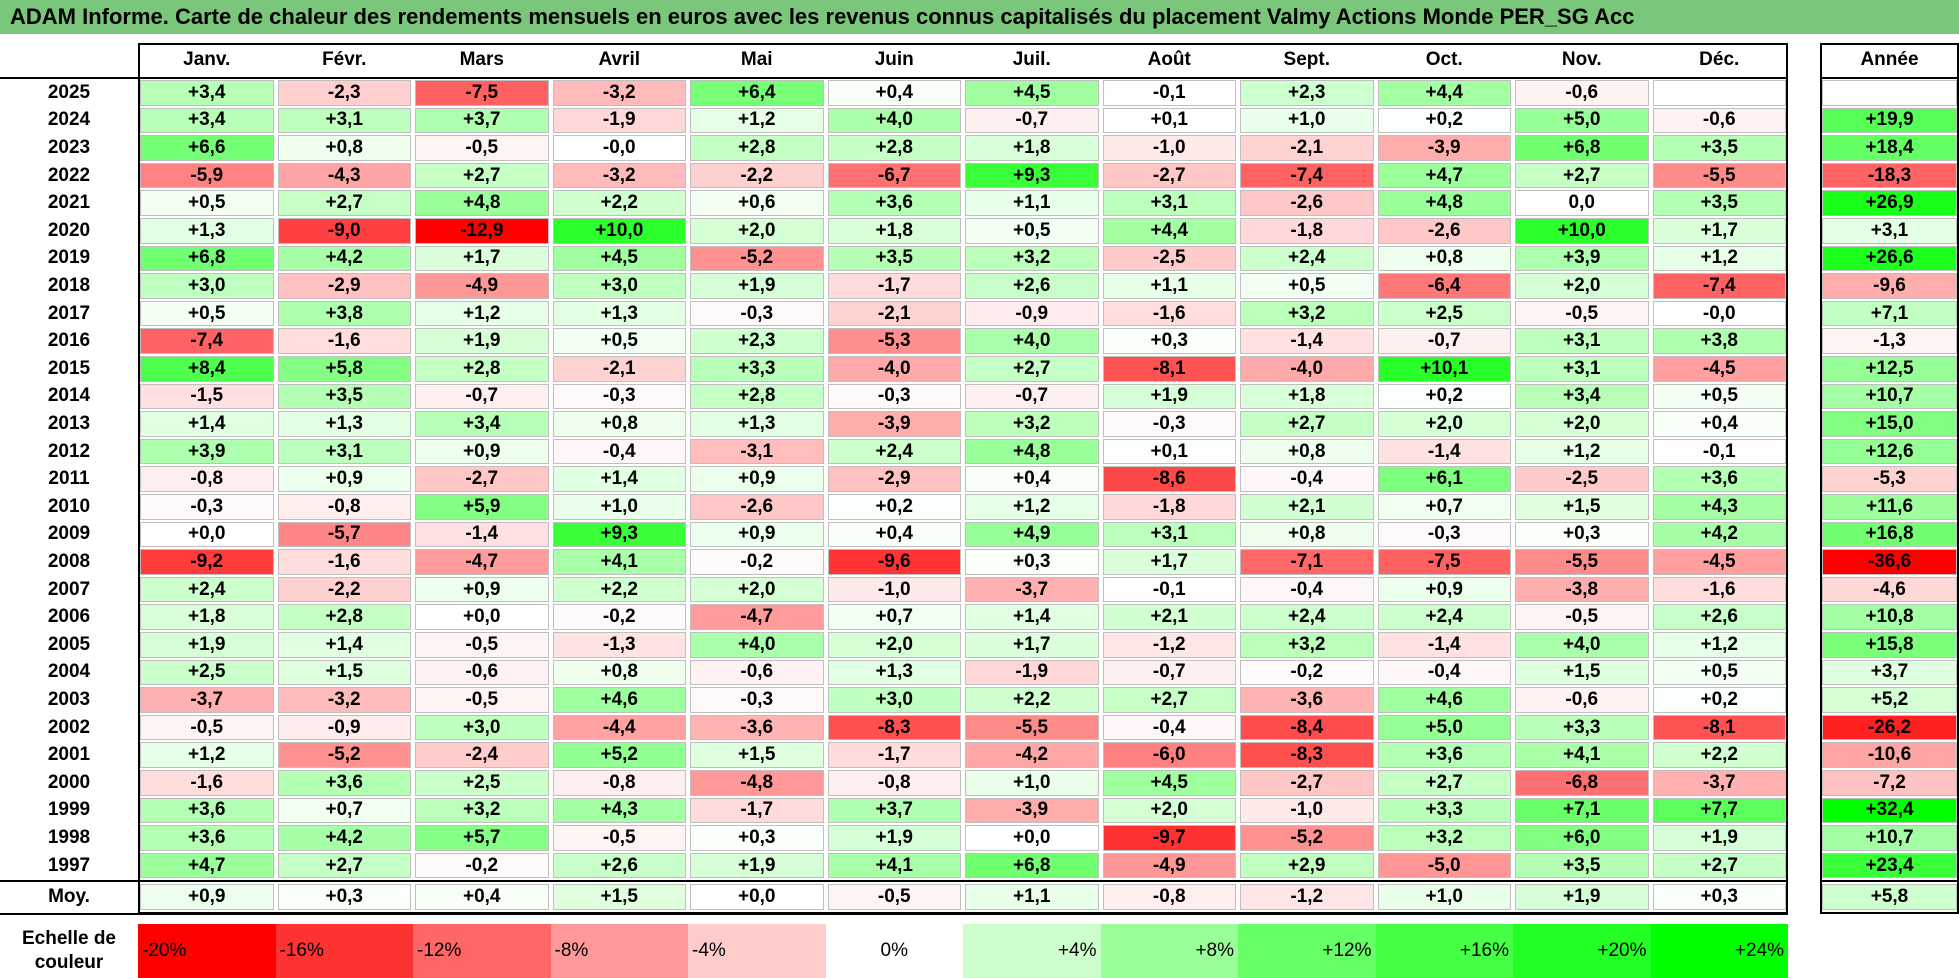 Image resolution: width=1959 pixels, height=978 pixels. Describe the element at coordinates (1889, 175) in the screenshot. I see `annual-cell: -18,3` at that location.